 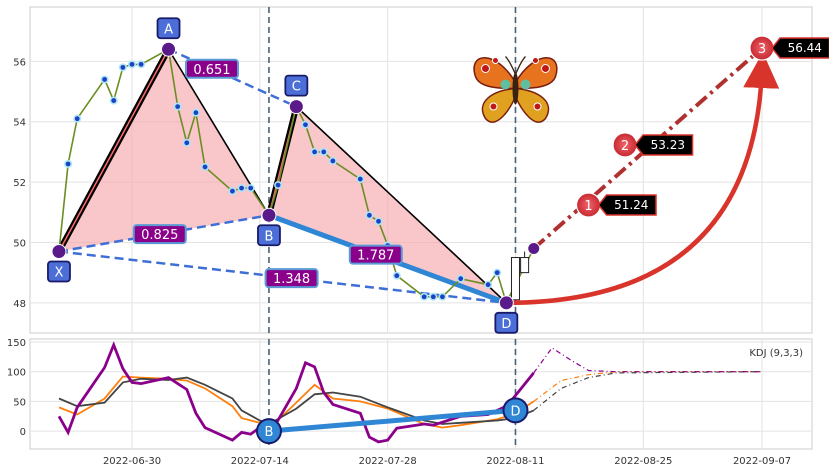 I want to click on ratio-label: 0.825, so click(x=159, y=235).